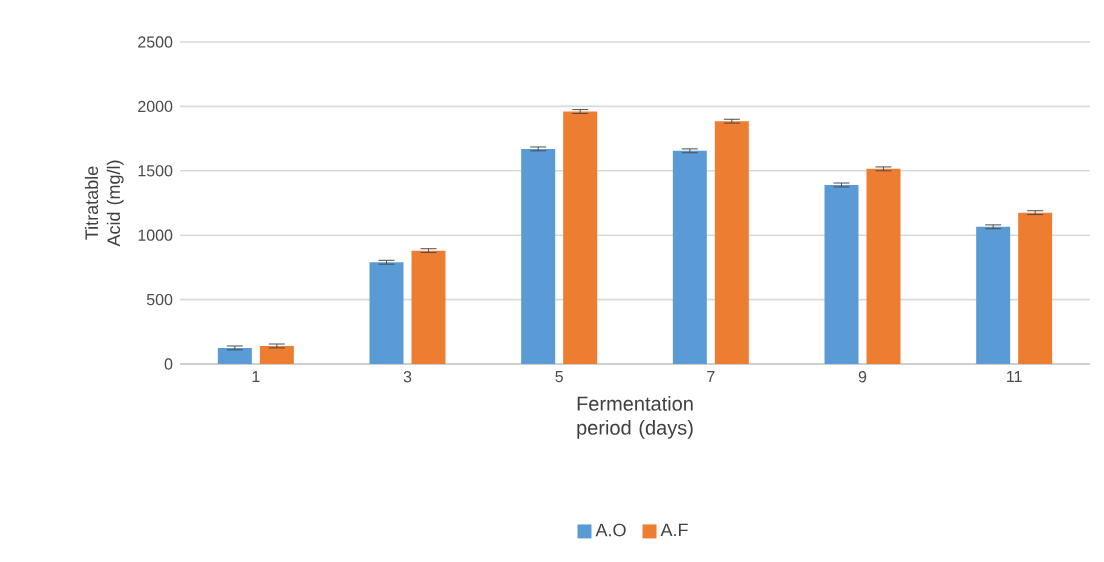 The image size is (1104, 562). I want to click on x-tick-label: 1, so click(256, 377).